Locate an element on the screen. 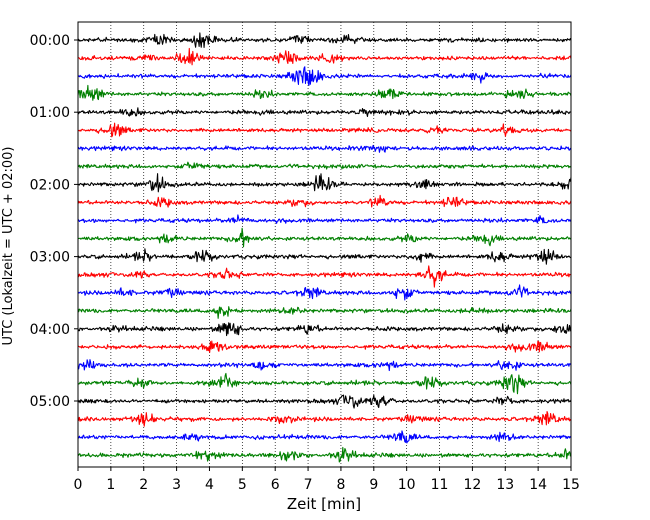 This screenshot has height=520, width=650. y-tick-label: 02:00 is located at coordinates (50, 185).